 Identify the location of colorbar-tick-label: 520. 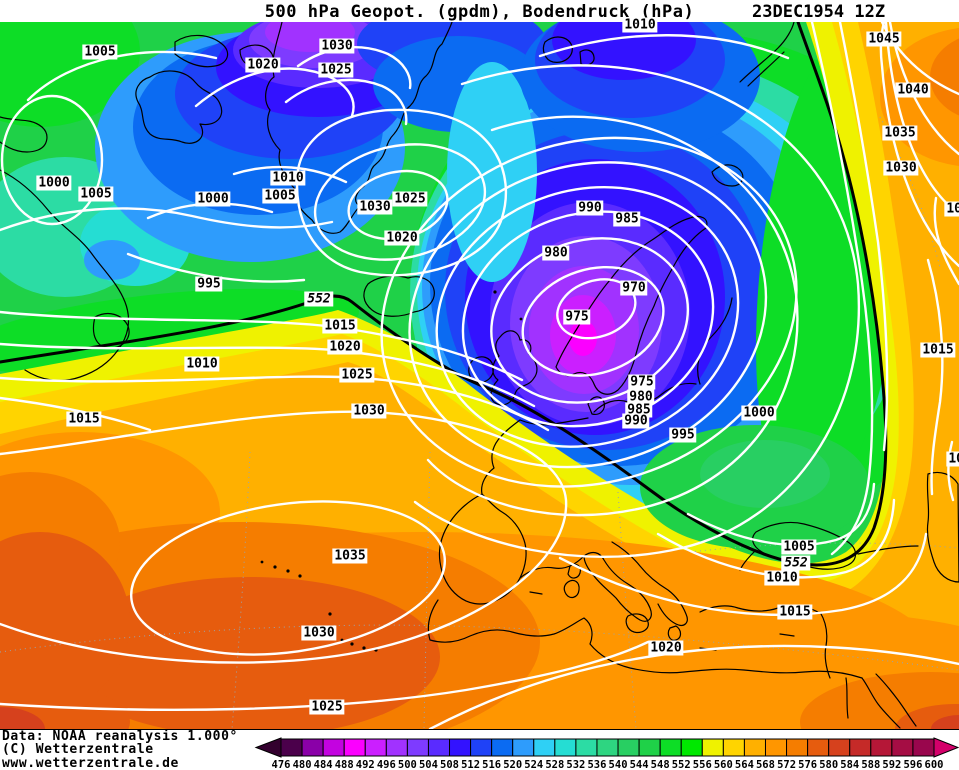
(512, 764).